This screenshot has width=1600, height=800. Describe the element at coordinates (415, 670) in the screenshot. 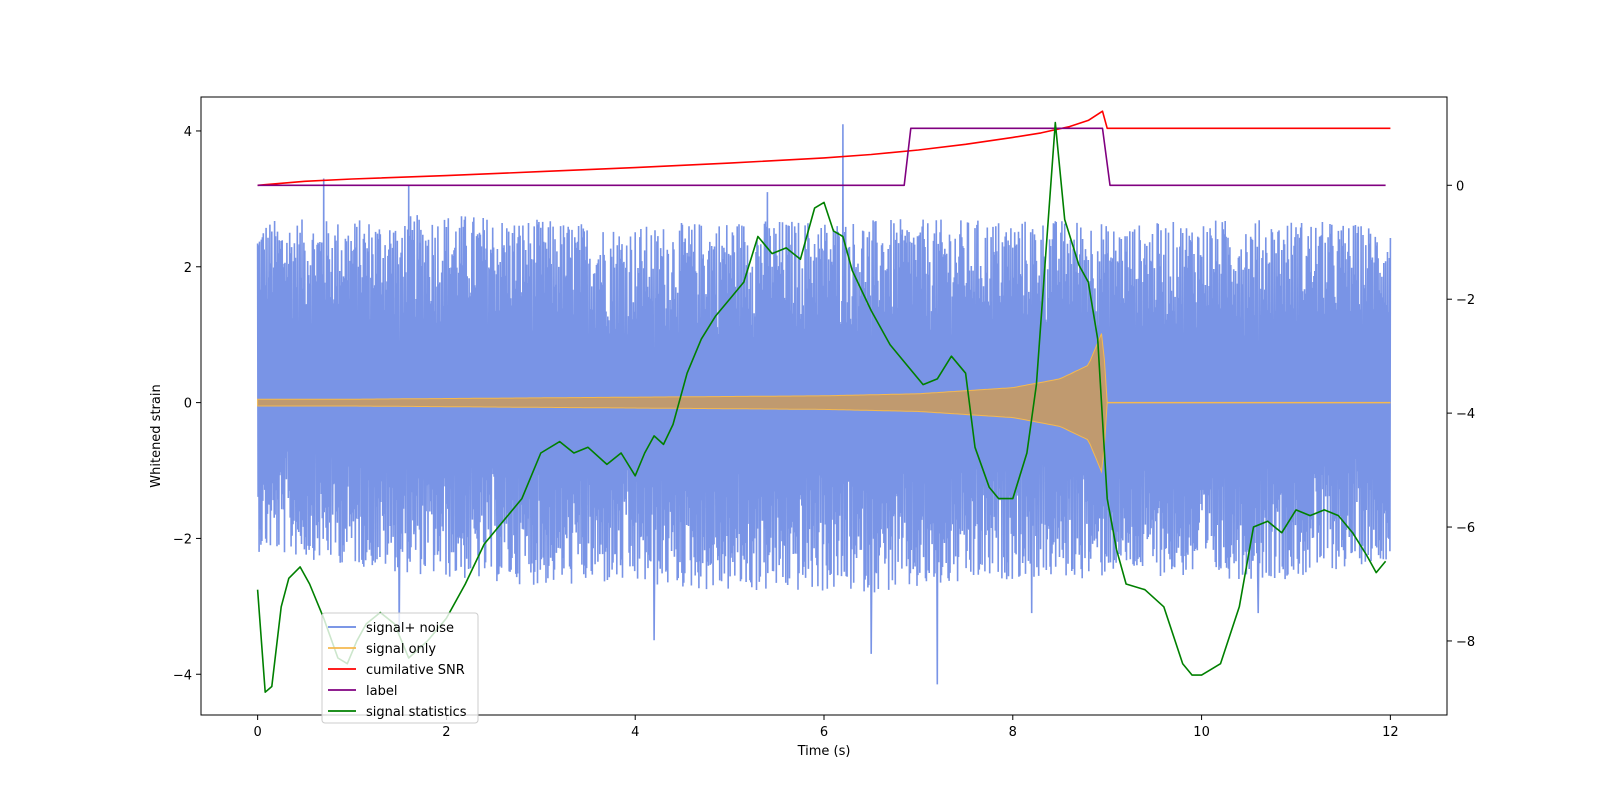

I see `legend-label: cumilative SNR` at that location.